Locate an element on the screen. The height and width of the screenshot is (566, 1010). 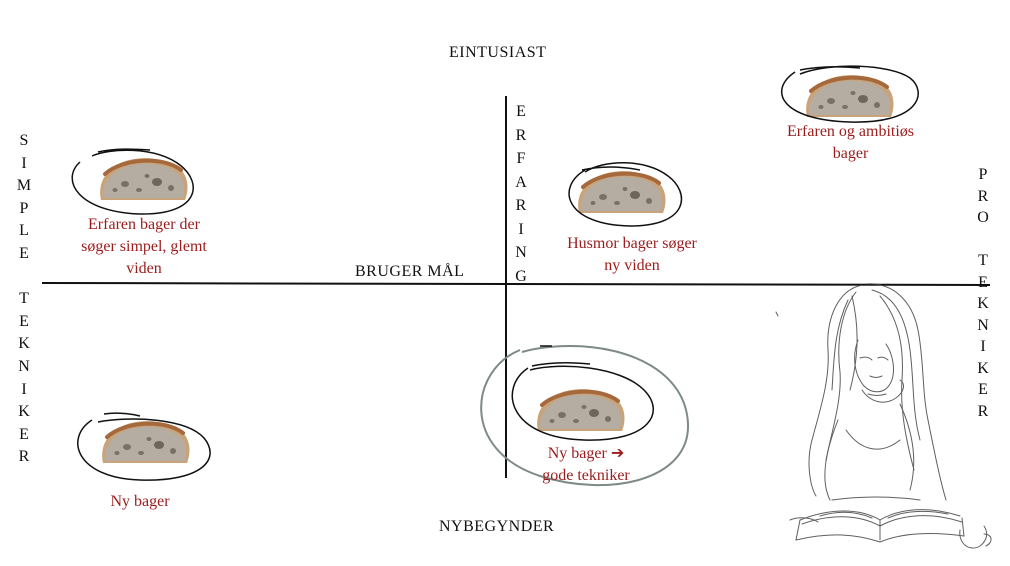
axis-label-vertical: E R F A R I N G is located at coordinates (521, 194).